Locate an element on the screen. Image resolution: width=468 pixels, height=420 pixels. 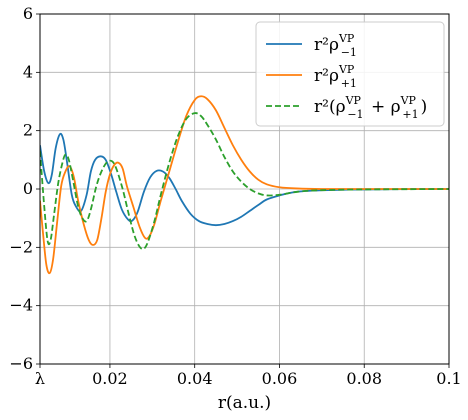
legend-label-minus: r²ρVP −1 is located at coordinates (335, 45).